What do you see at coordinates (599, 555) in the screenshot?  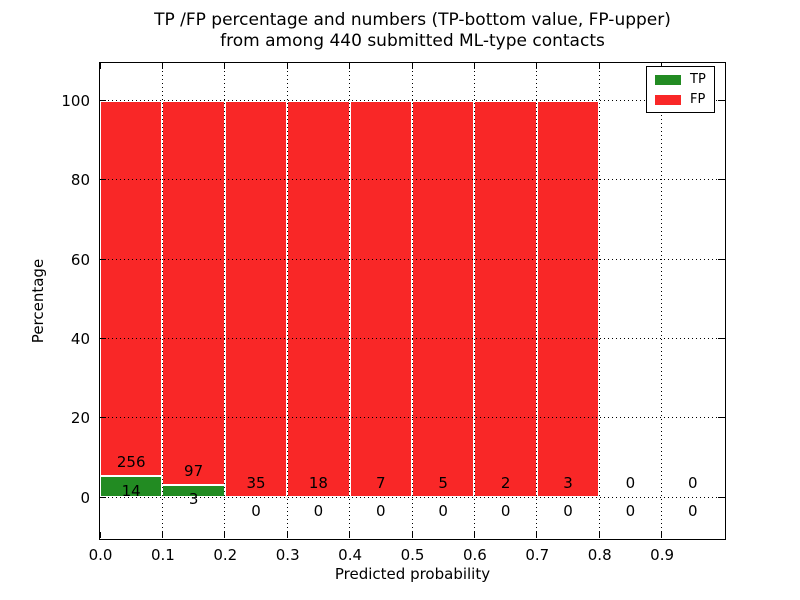 I see `x-tick-label: 0.8` at bounding box center [599, 555].